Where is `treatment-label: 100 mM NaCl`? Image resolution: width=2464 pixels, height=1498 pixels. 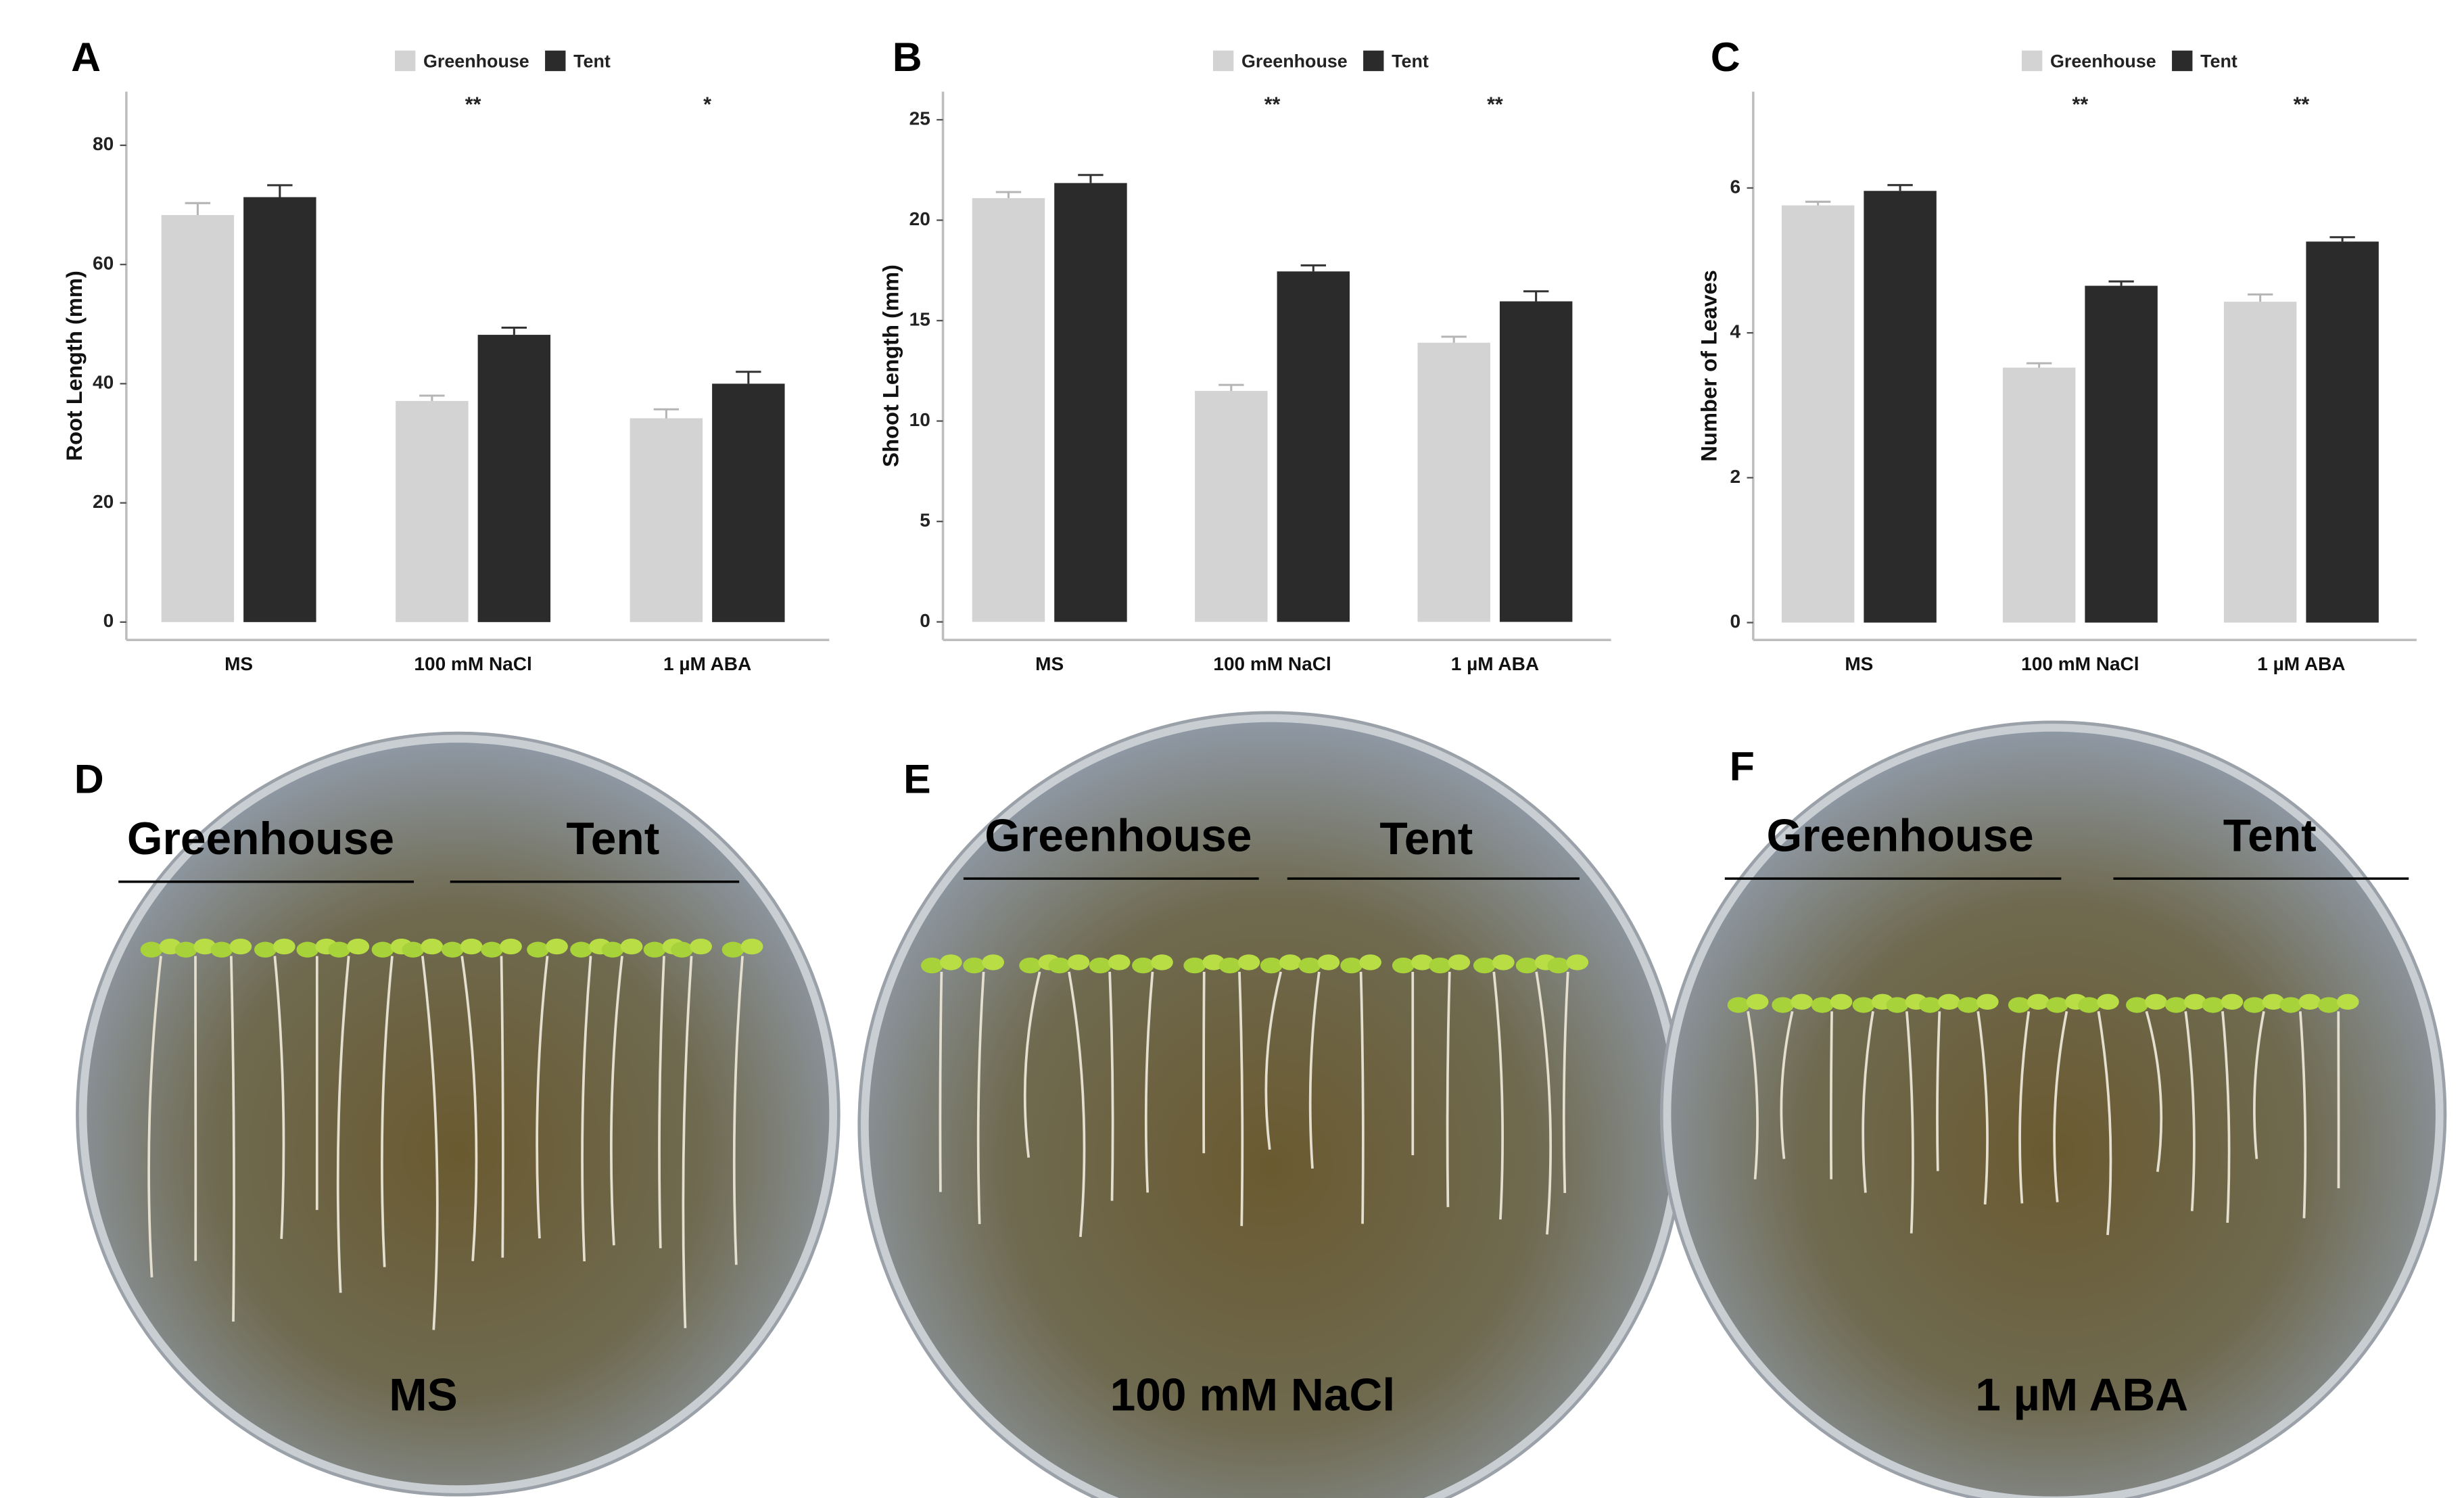 treatment-label: 100 mM NaCl is located at coordinates (1253, 1395).